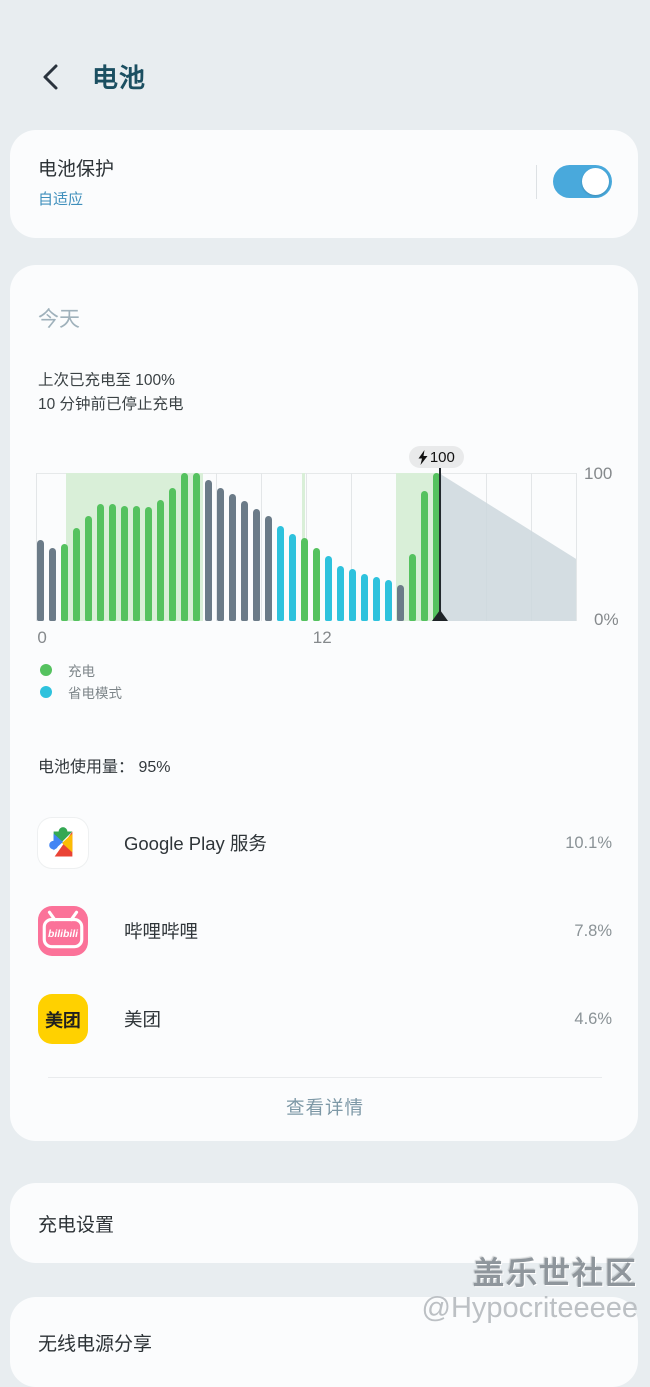 The height and width of the screenshot is (1387, 650). Describe the element at coordinates (324, 1107) in the screenshot. I see `view-details-button: 查看详情` at that location.